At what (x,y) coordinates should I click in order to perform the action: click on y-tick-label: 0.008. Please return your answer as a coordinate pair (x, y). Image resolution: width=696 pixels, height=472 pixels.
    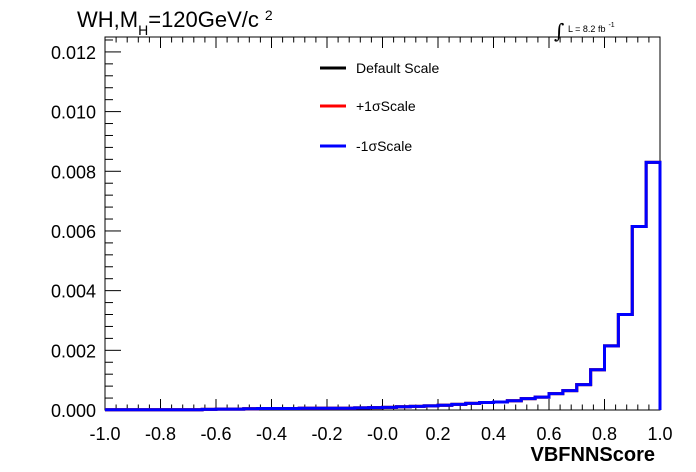
    Looking at the image, I should click on (73, 172).